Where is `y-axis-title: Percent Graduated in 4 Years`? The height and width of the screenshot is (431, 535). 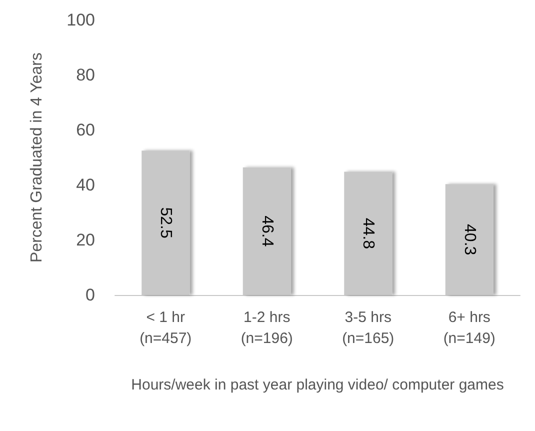 y-axis-title: Percent Graduated in 4 Years is located at coordinates (37, 157).